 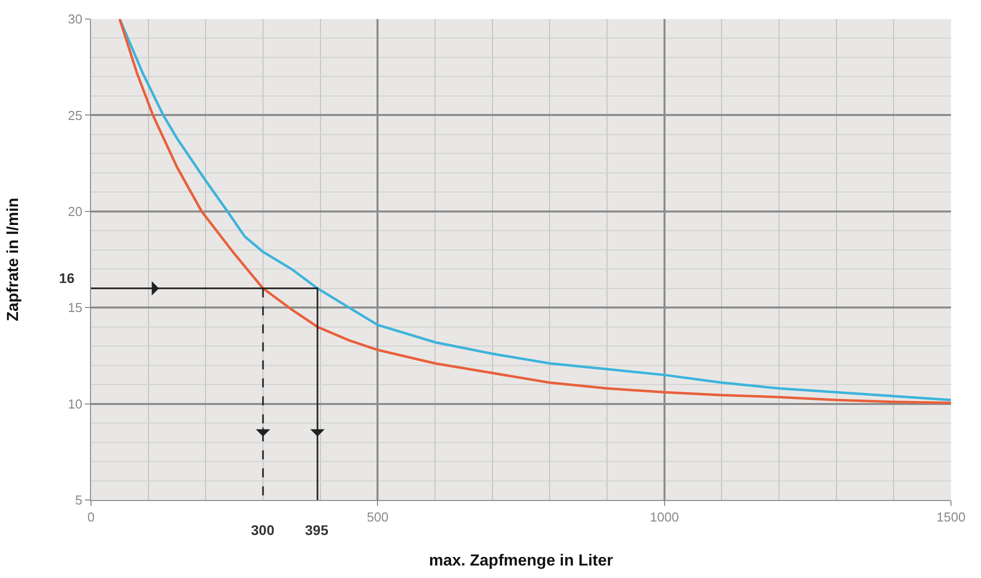 What do you see at coordinates (377, 517) in the screenshot?
I see `x-tick-label: 500` at bounding box center [377, 517].